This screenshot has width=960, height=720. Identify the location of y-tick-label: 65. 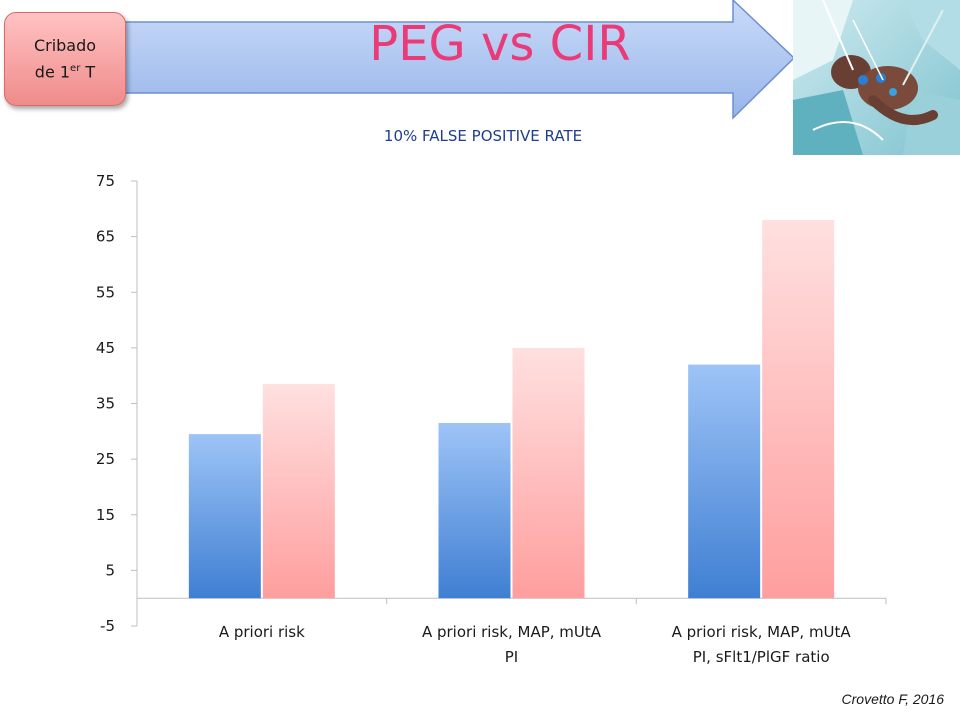
(105, 237).